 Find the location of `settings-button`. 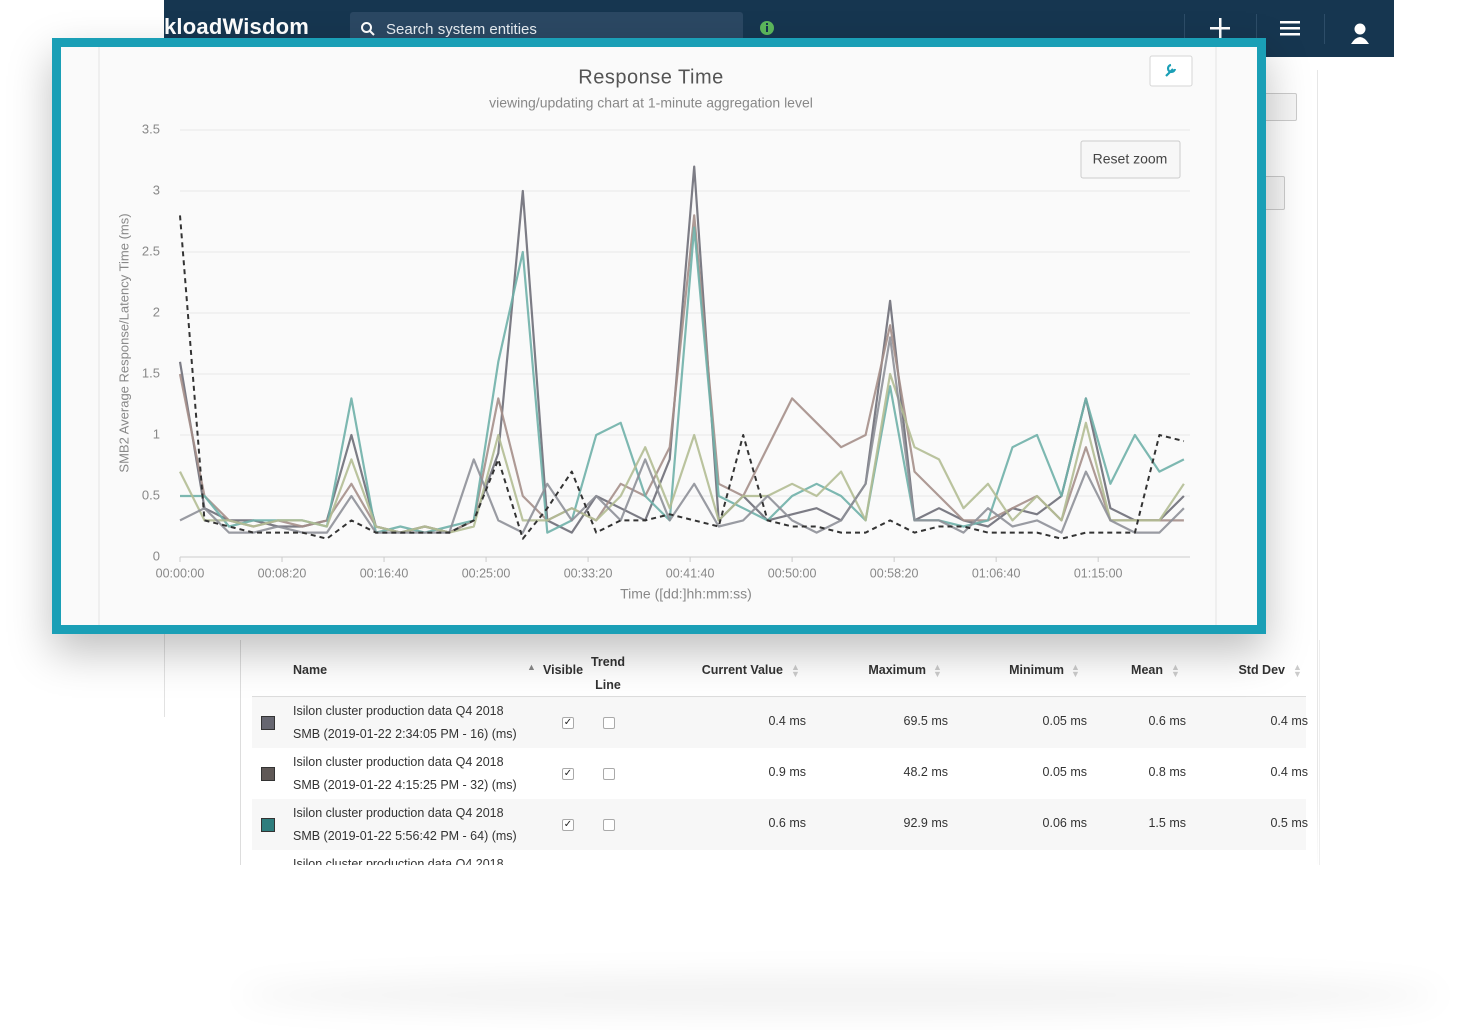

settings-button is located at coordinates (1279, 107).